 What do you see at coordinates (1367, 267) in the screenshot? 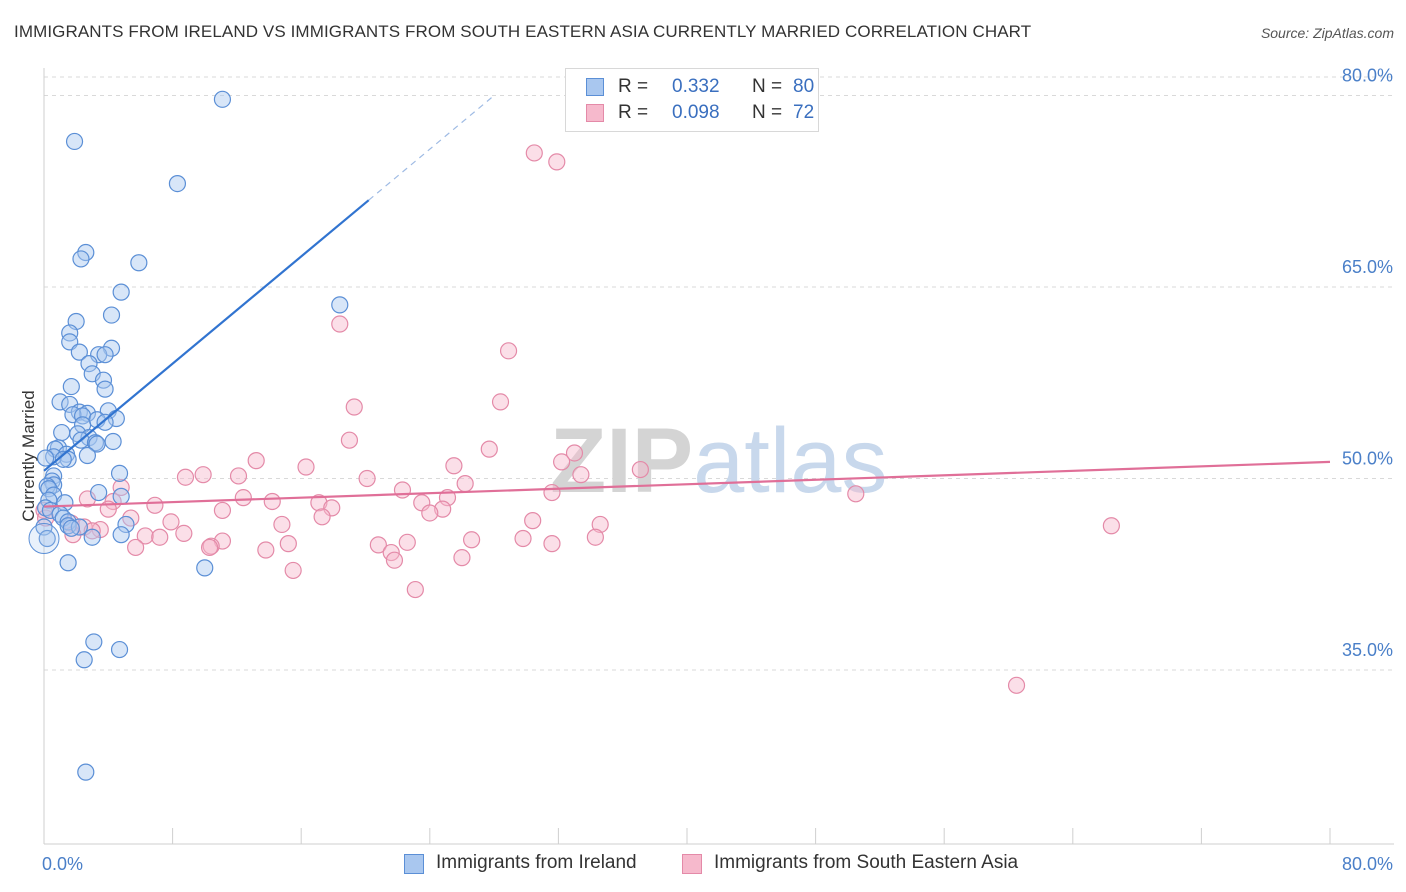
I see `y-tick-label-65: 65.0%` at bounding box center [1367, 267].